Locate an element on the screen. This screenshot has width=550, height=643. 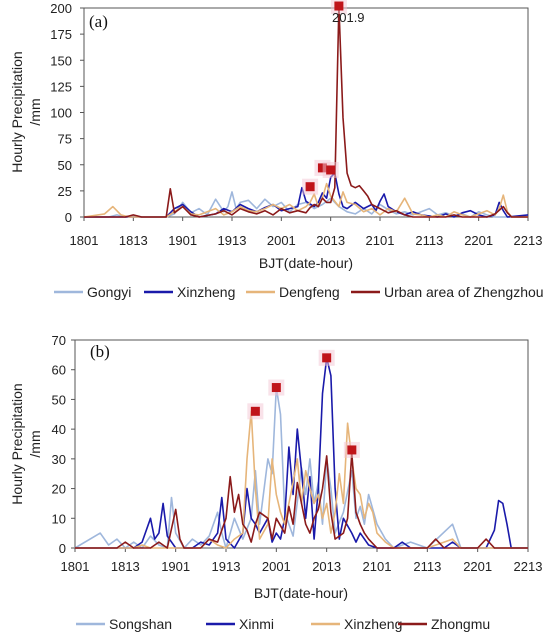
panel-a-markers is located at coordinates (324, 97).